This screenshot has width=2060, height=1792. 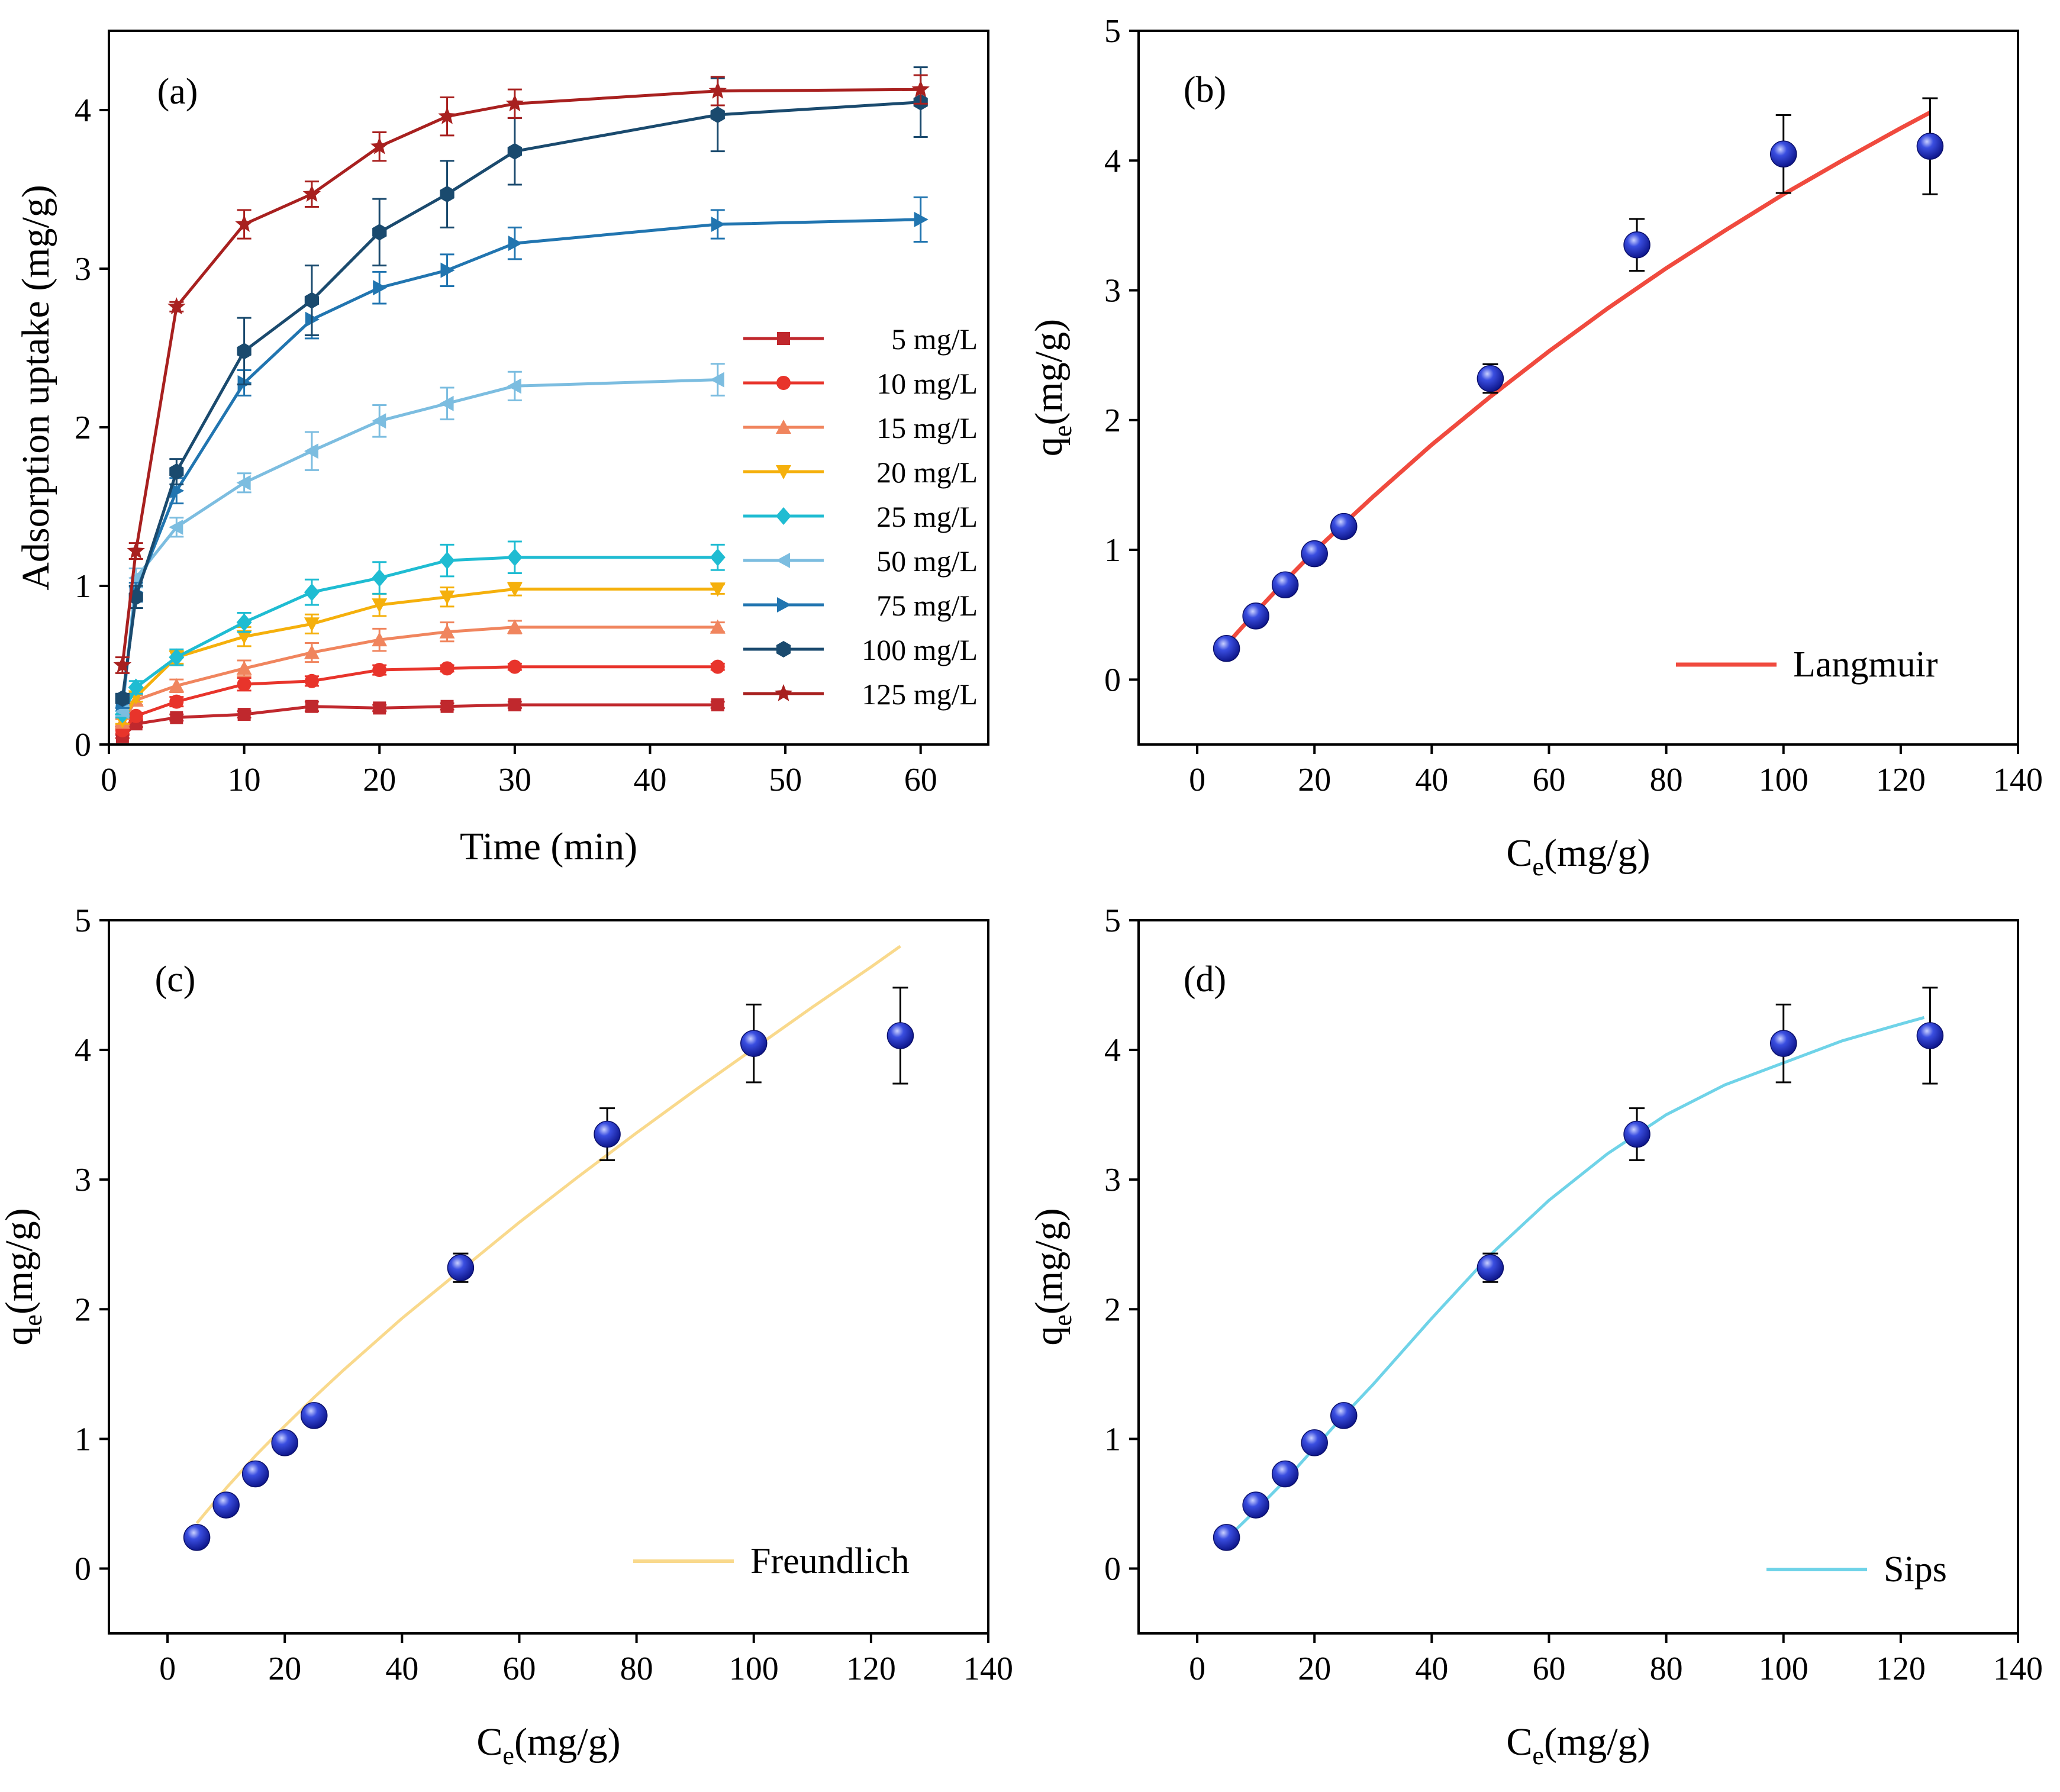 What do you see at coordinates (1205, 979) in the screenshot?
I see `panel-label: (d)` at bounding box center [1205, 979].